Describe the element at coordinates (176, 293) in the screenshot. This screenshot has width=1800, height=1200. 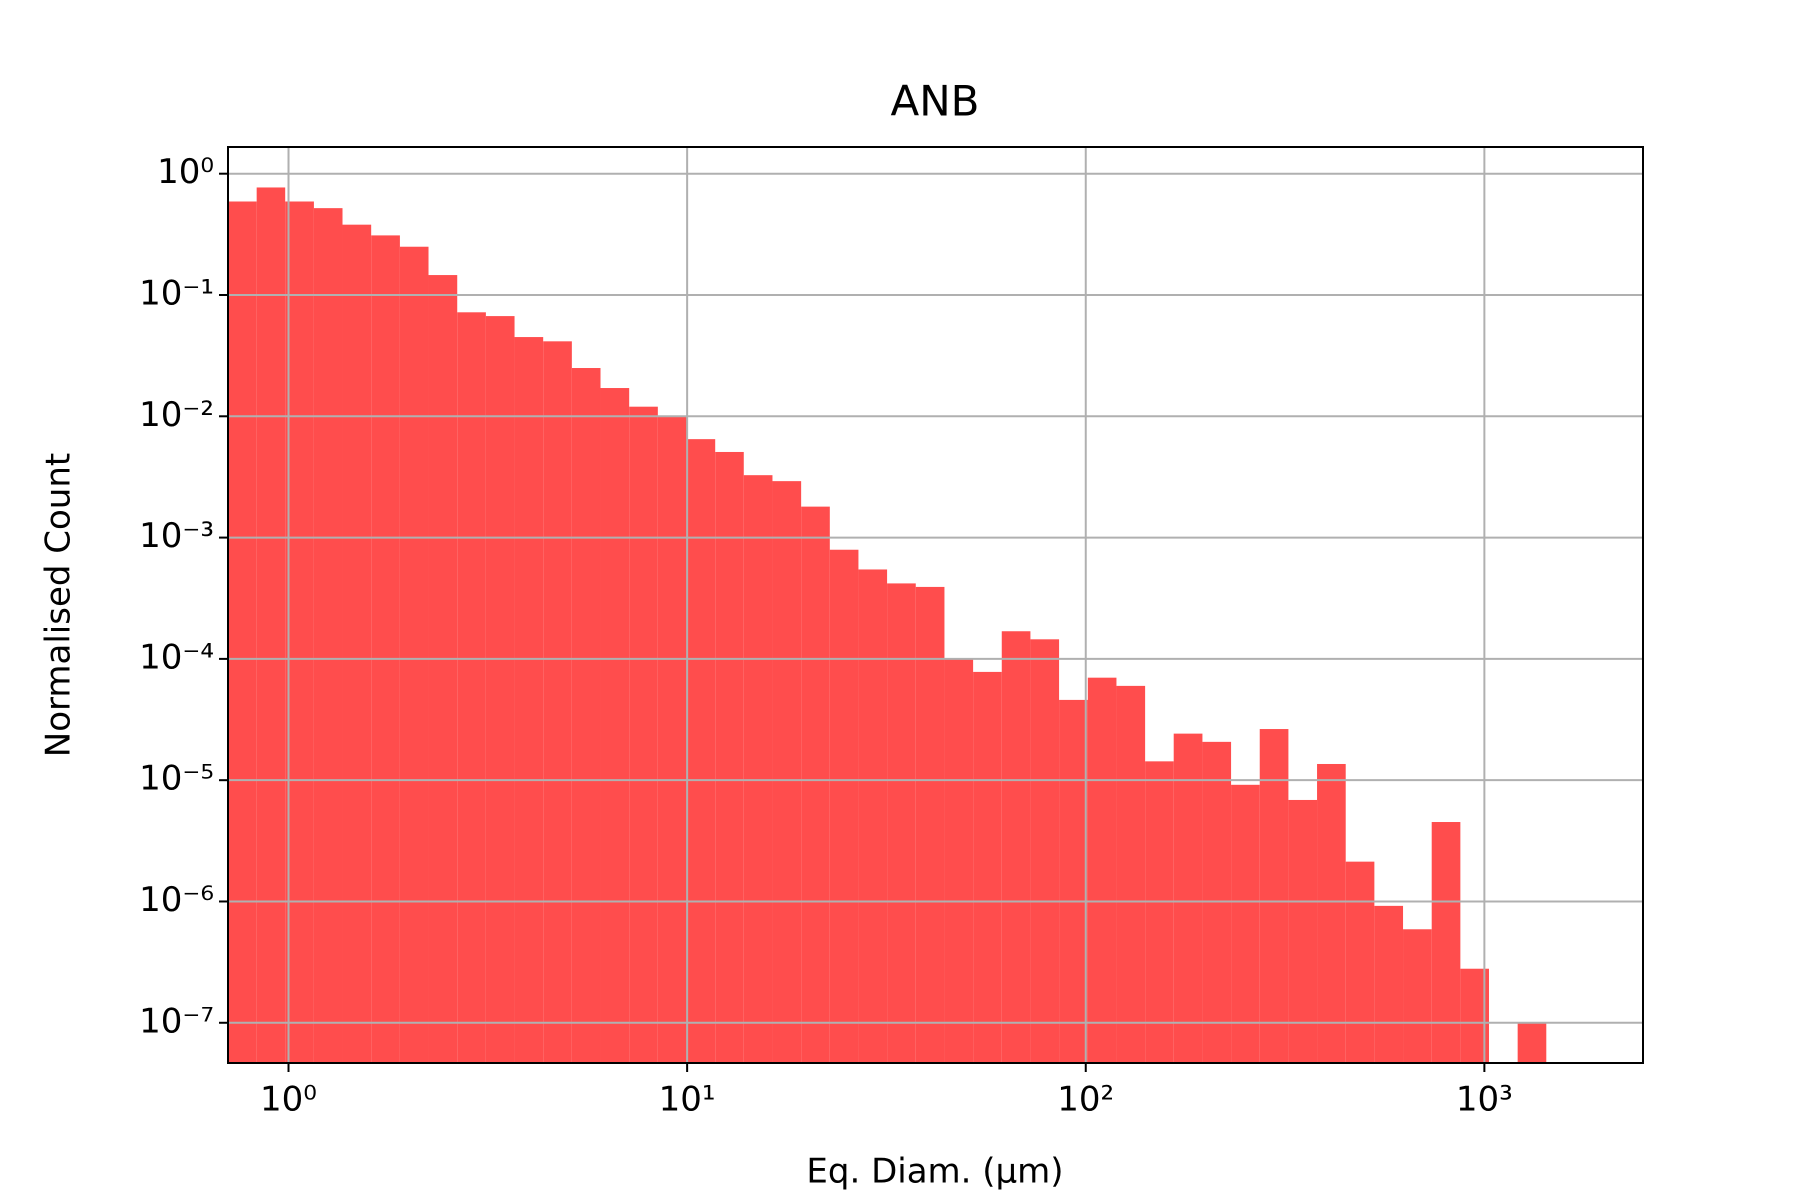
I see `y-tick-label: 10⁻¹` at that location.